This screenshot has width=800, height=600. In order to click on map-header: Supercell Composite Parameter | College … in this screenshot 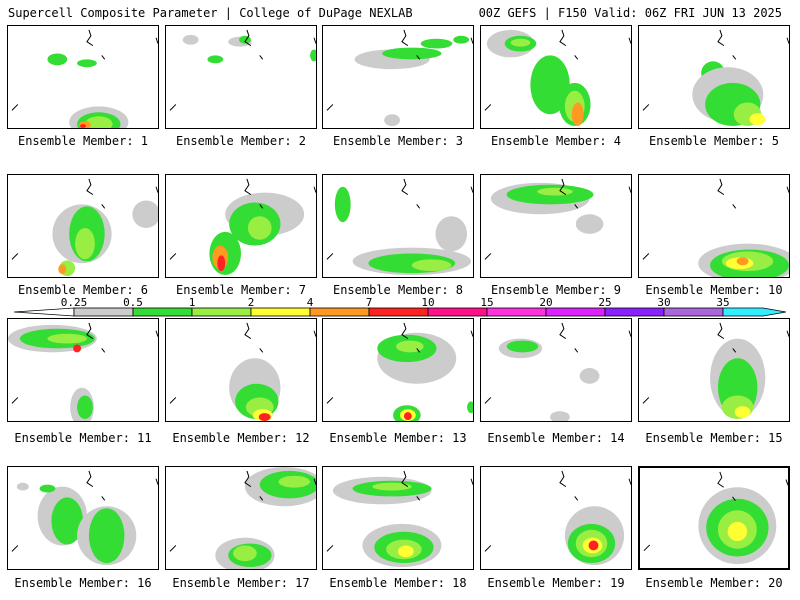, I will do `click(395, 13)`.